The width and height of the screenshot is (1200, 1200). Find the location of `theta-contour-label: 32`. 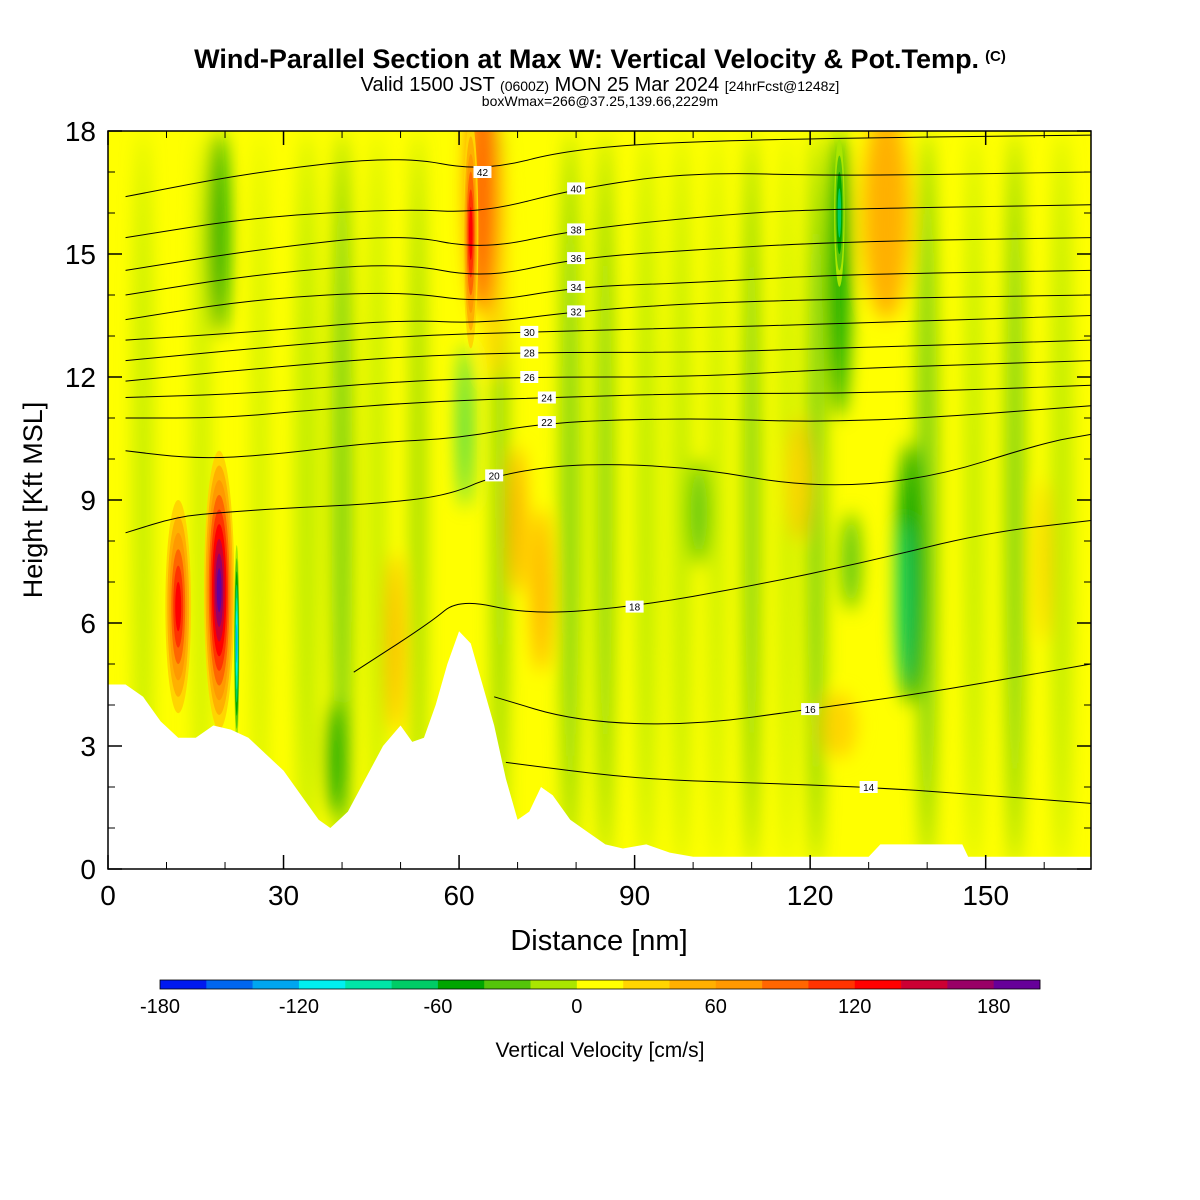

theta-contour-label: 32 is located at coordinates (577, 312).